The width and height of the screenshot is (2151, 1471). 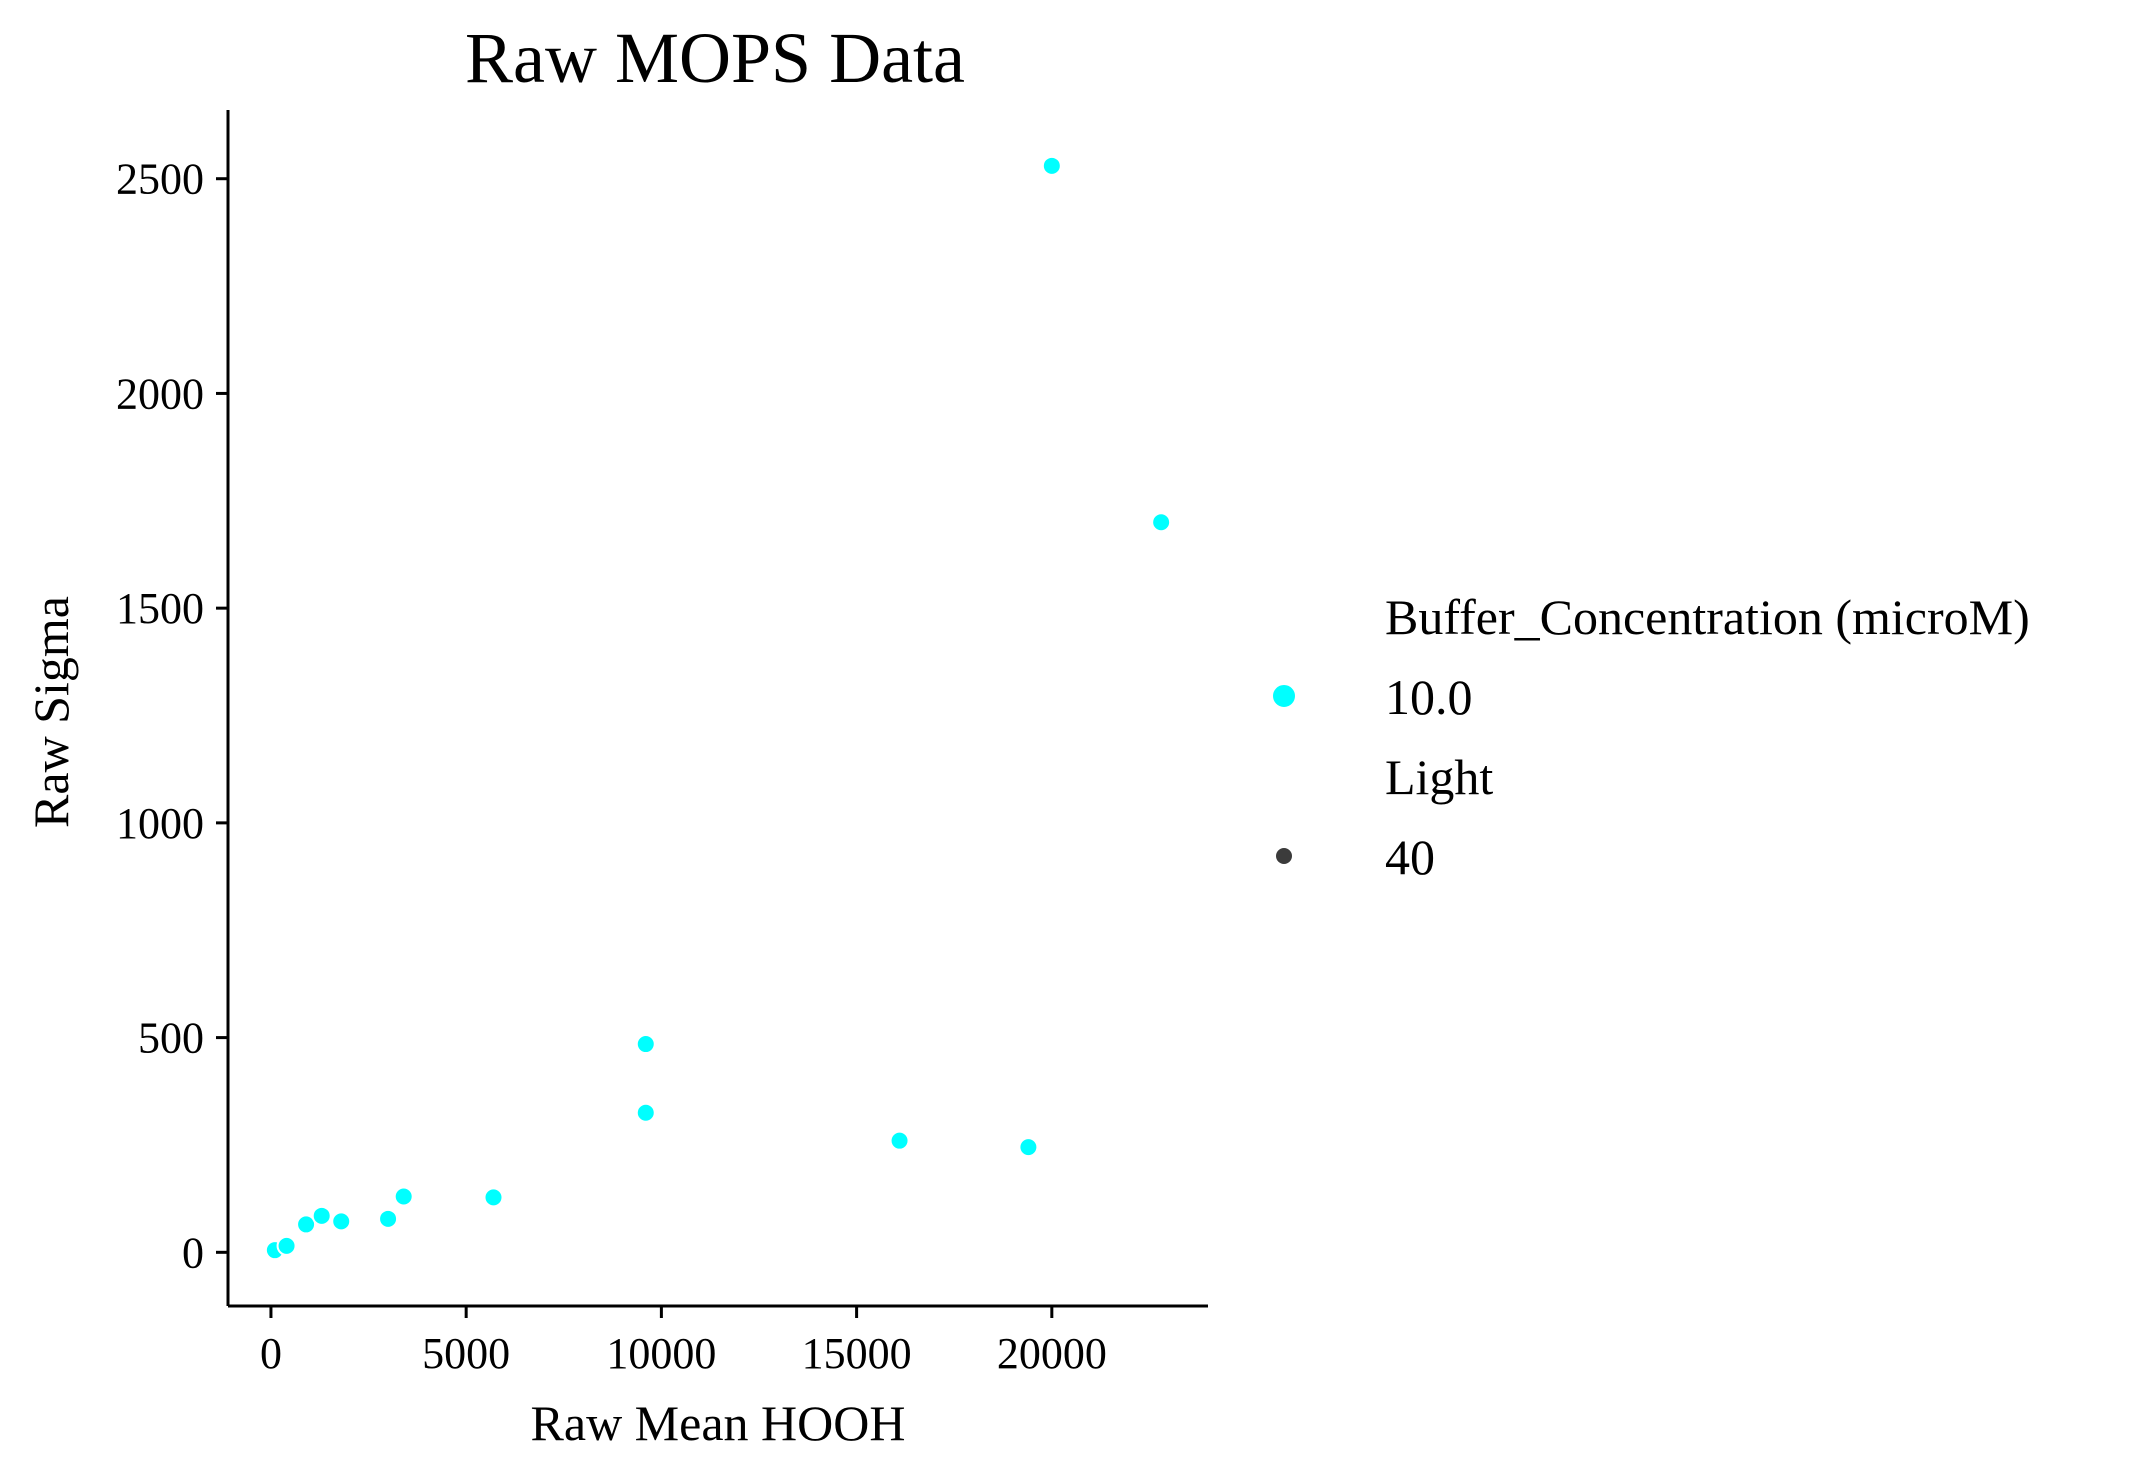 I want to click on x-axis-label: Raw Mean HOOH, so click(x=718, y=1423).